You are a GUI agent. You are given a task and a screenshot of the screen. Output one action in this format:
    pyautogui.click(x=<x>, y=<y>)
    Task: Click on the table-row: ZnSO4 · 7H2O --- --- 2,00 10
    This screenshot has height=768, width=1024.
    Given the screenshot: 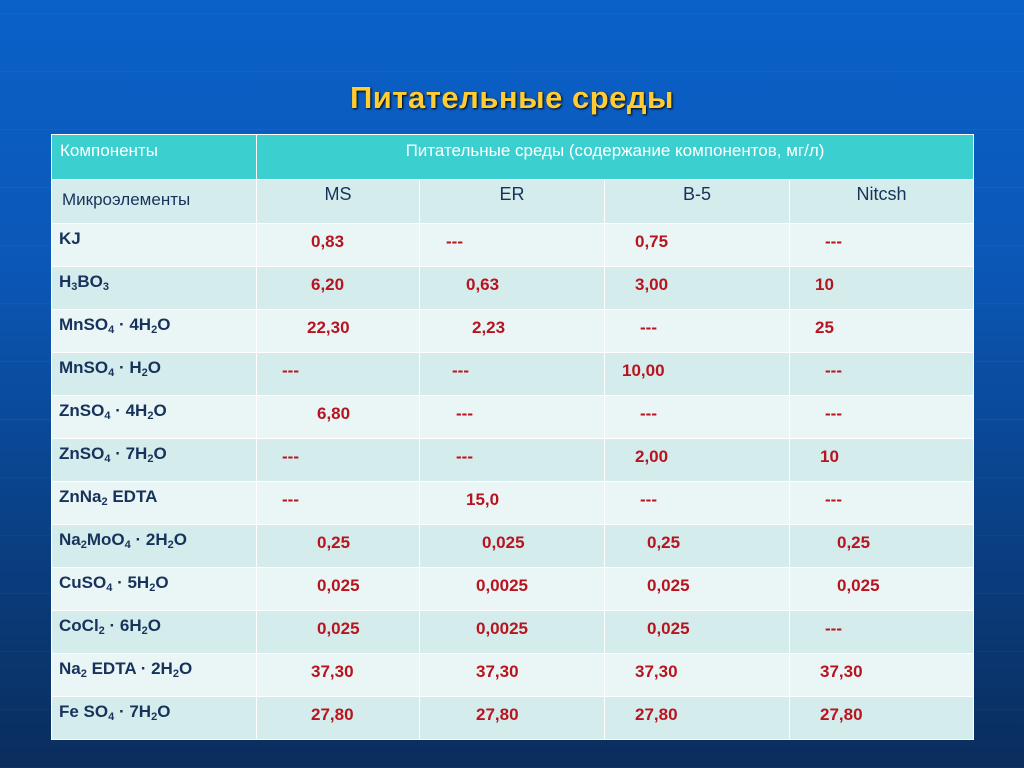 What is the action you would take?
    pyautogui.click(x=512, y=460)
    